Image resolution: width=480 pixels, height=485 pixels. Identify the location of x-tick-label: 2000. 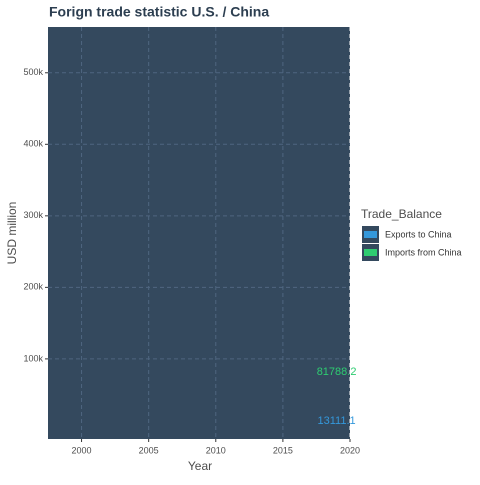
(82, 450).